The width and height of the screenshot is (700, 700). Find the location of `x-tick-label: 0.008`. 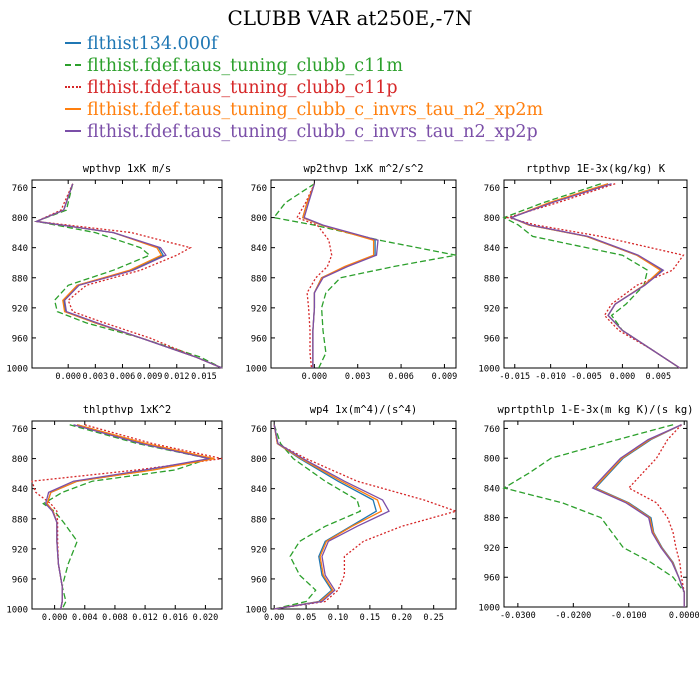

x-tick-label: 0.008 is located at coordinates (115, 618).